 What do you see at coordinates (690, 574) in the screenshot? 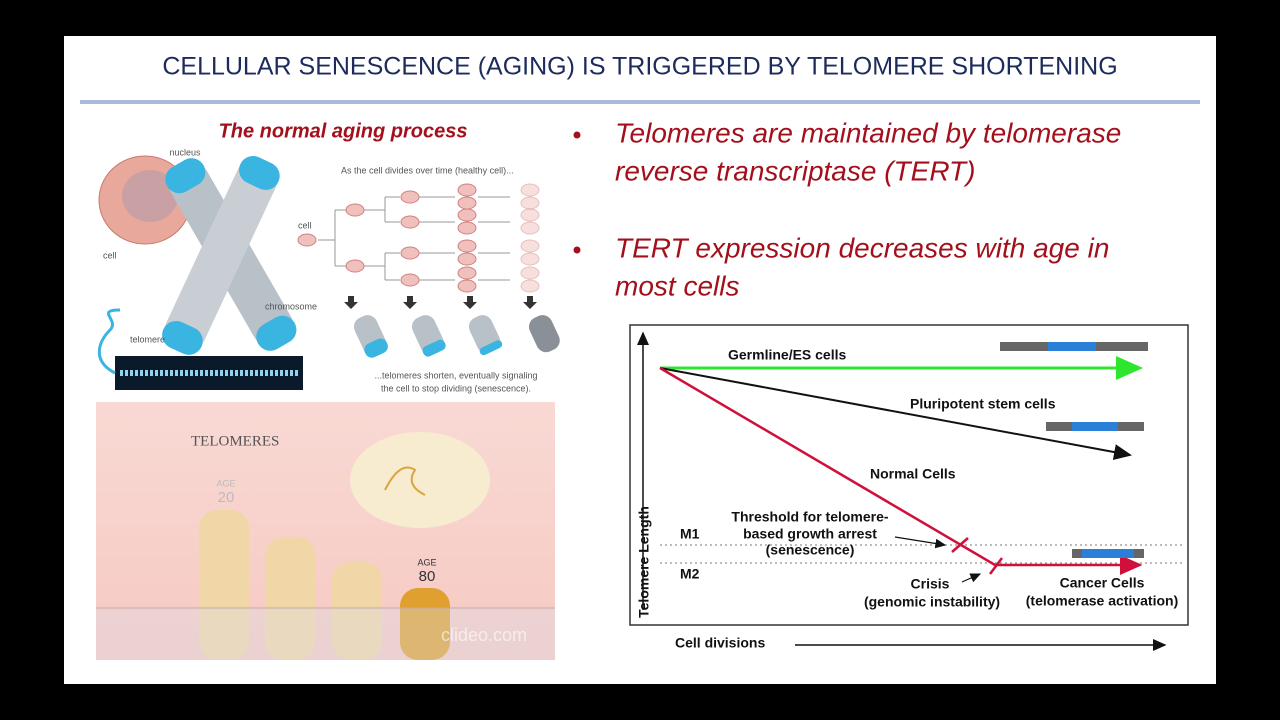
I see `m2-label: M2` at bounding box center [690, 574].